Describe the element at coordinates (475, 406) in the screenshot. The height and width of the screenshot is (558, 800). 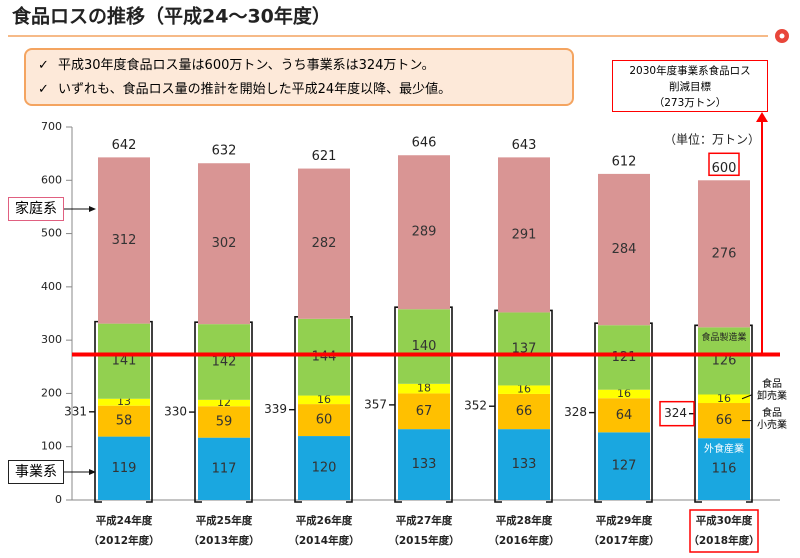
I see `business-total: 352` at that location.